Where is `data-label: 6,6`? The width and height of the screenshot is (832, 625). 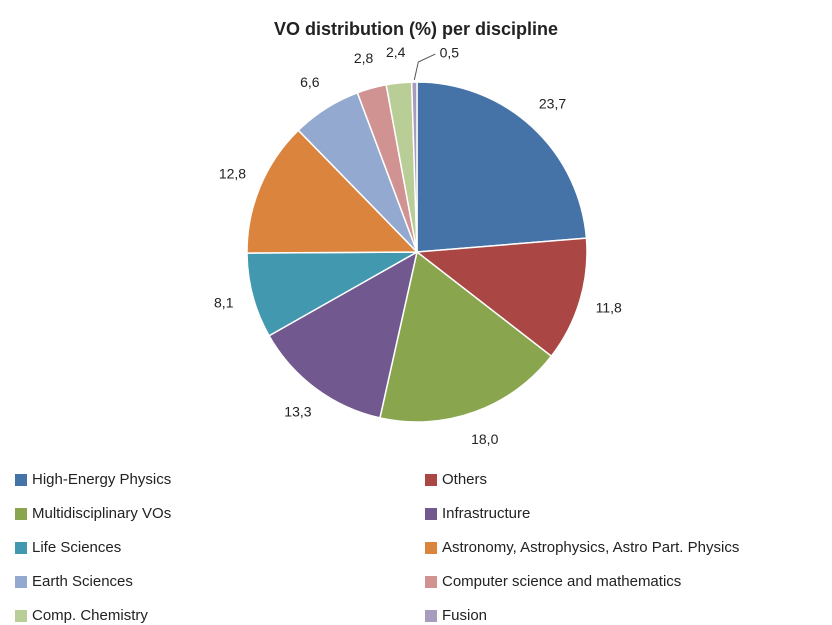 data-label: 6,6 is located at coordinates (310, 82).